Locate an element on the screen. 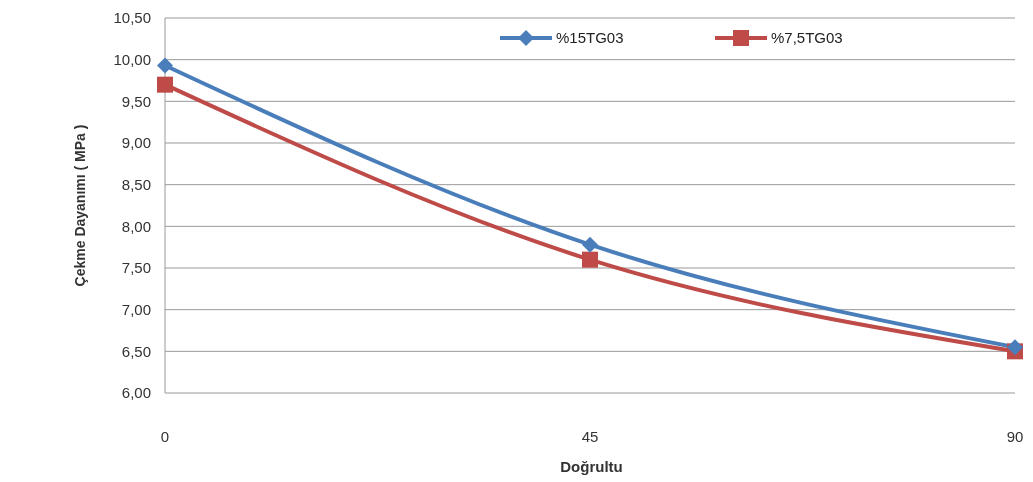  y-tick-label: 9,00 is located at coordinates (136, 143).